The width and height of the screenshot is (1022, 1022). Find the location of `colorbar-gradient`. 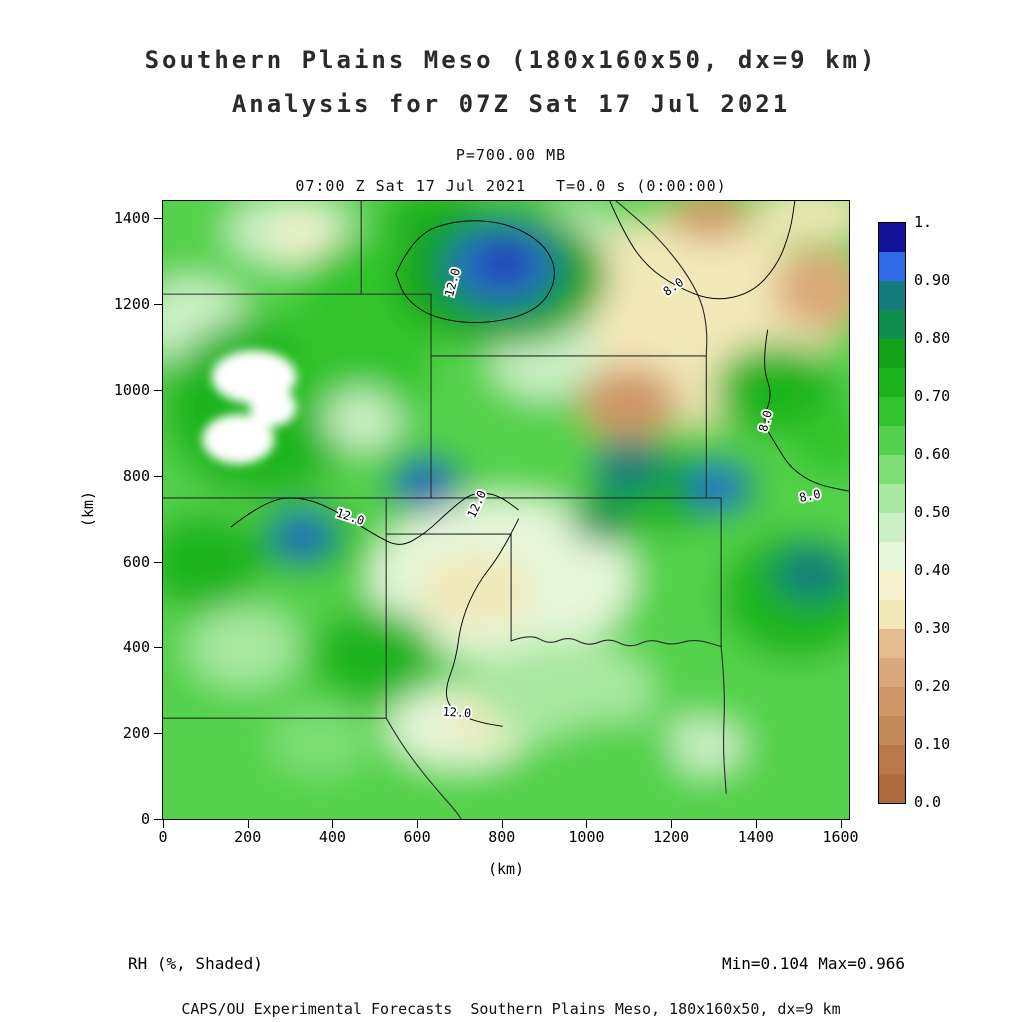

colorbar-gradient is located at coordinates (892, 513).